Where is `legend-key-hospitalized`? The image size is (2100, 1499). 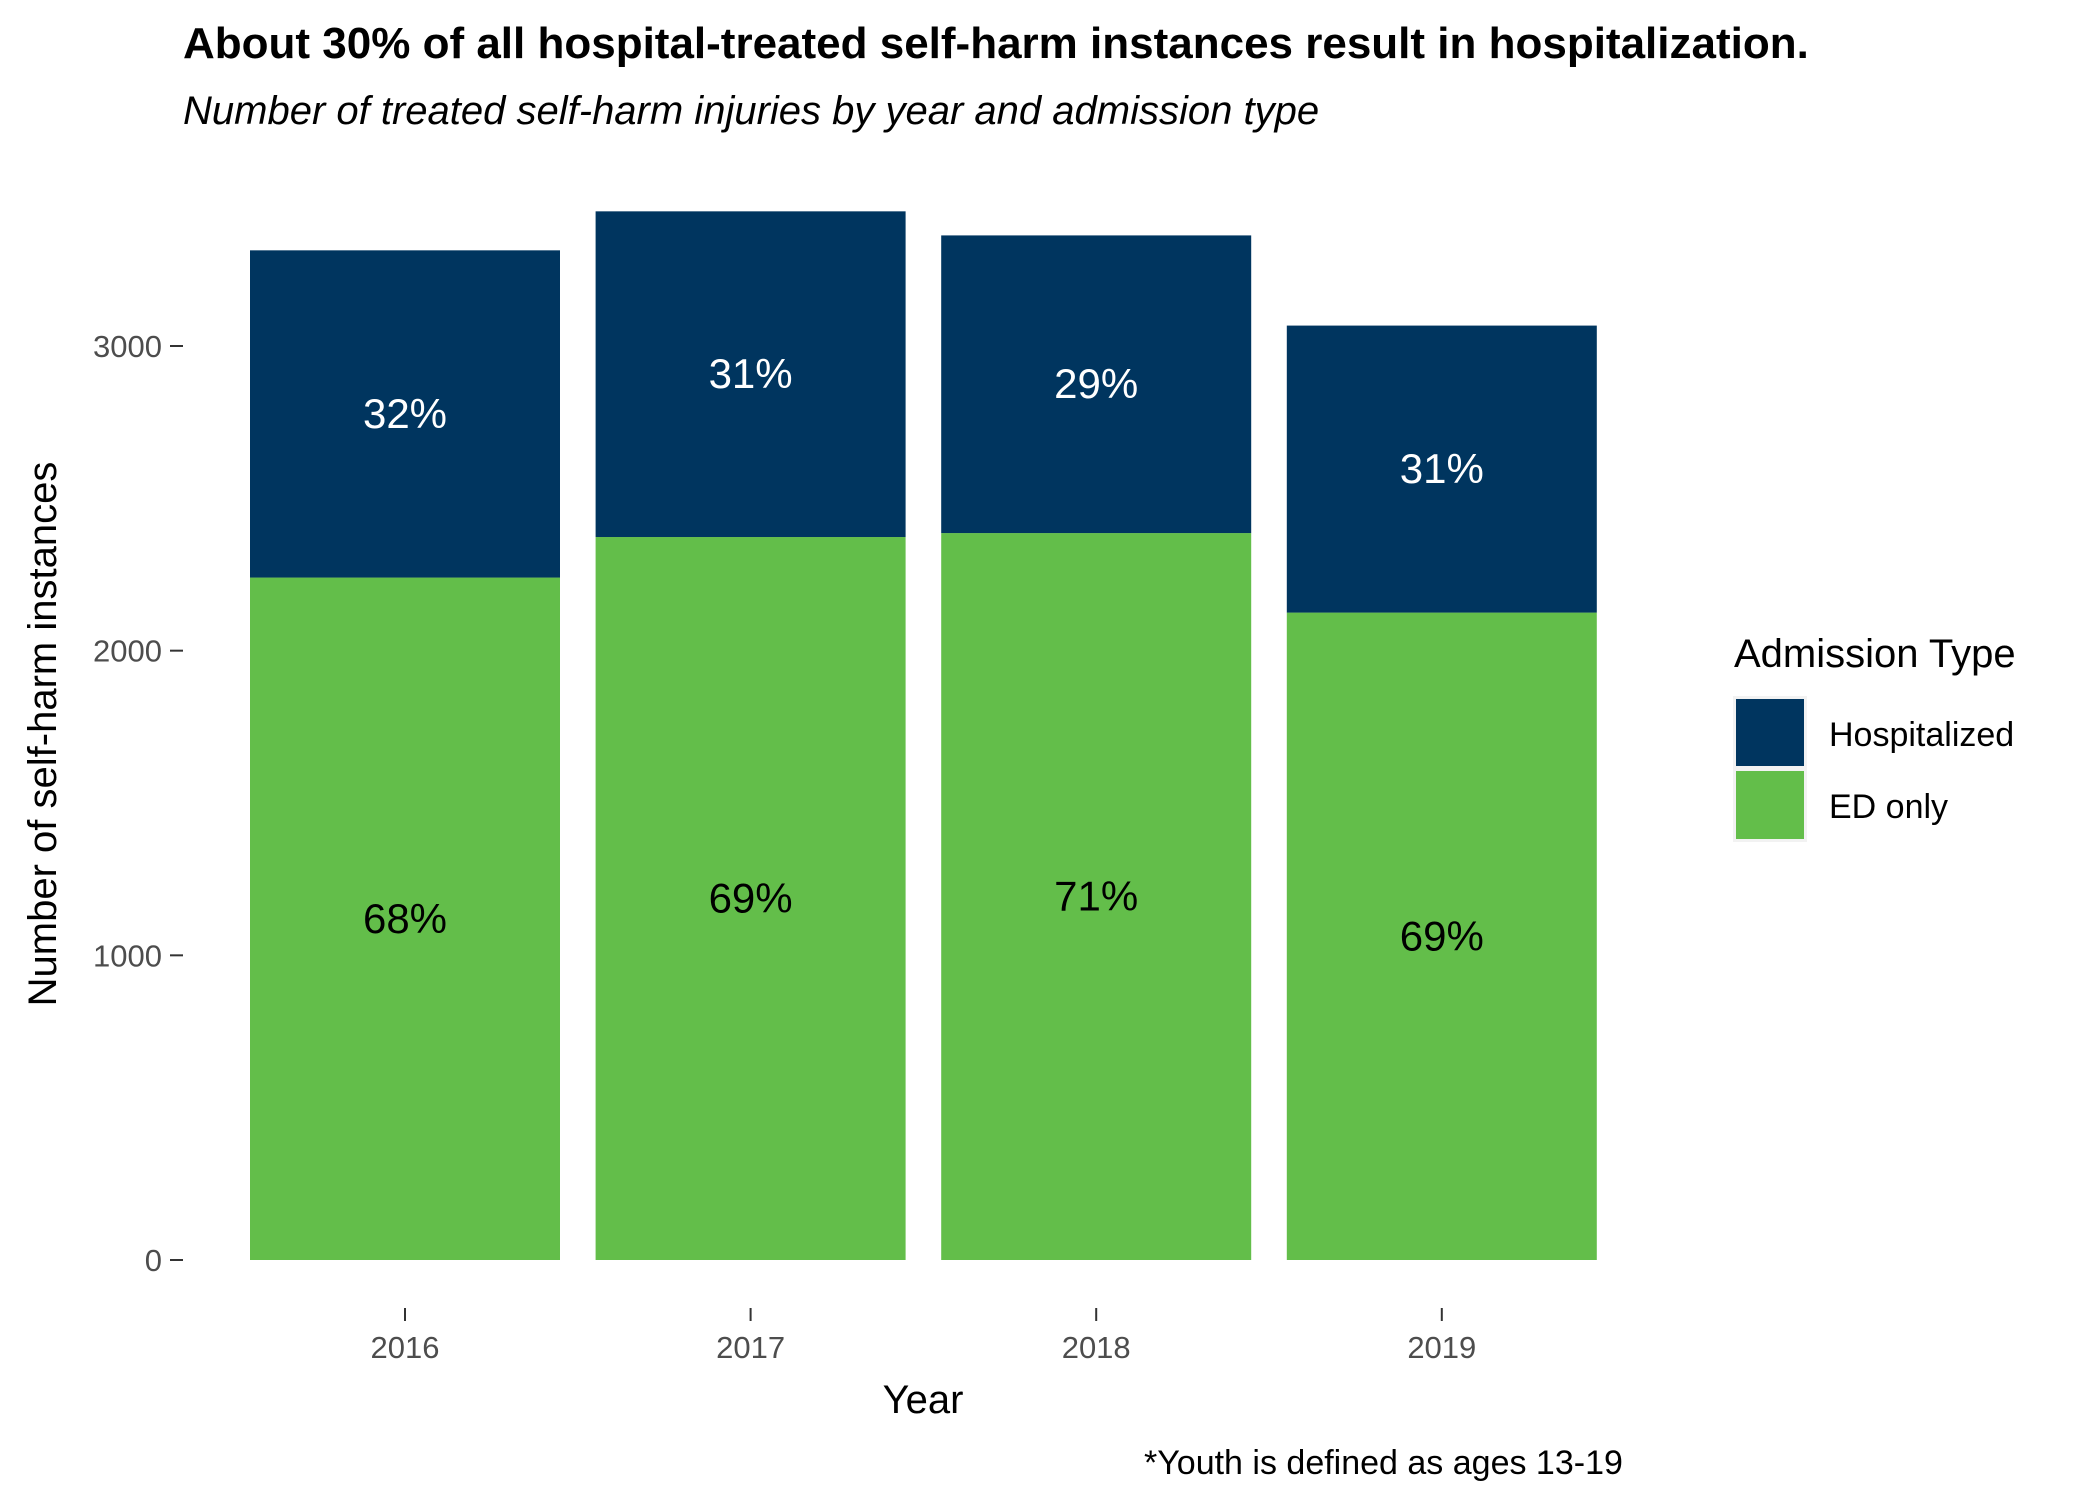
legend-key-hospitalized is located at coordinates (1770, 732).